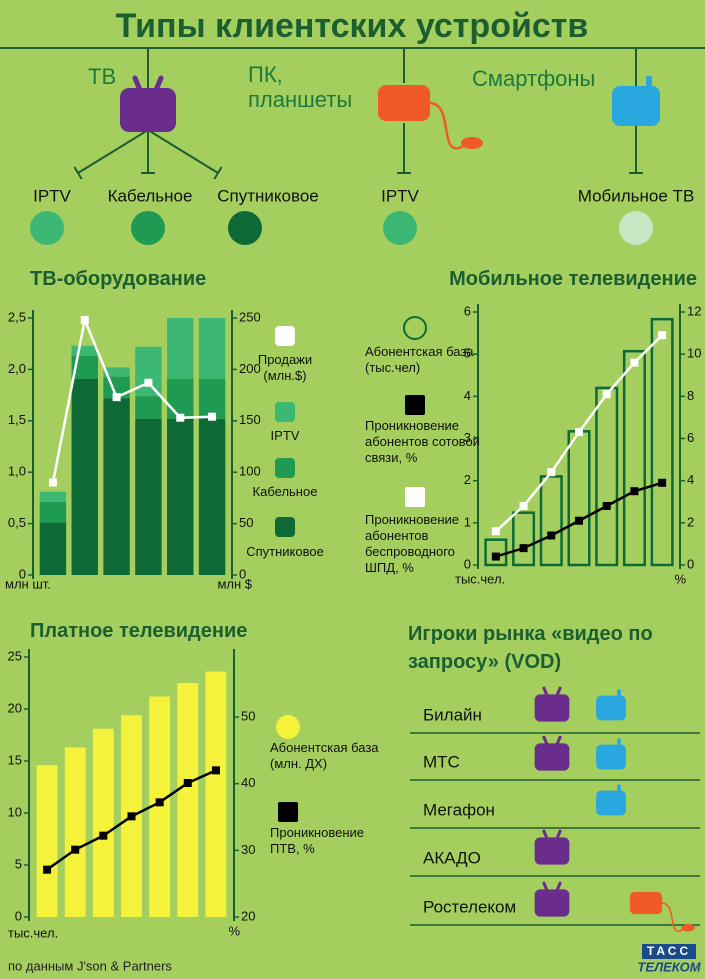 The image size is (705, 979). Describe the element at coordinates (250, 368) in the screenshot. I see `y2-tick-label: 200` at that location.